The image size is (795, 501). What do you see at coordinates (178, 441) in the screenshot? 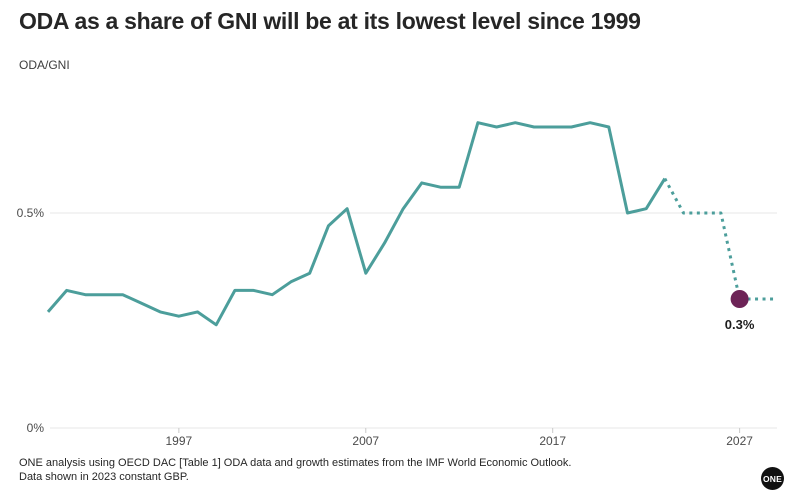
I see `x-tick-label: 1997` at bounding box center [178, 441].